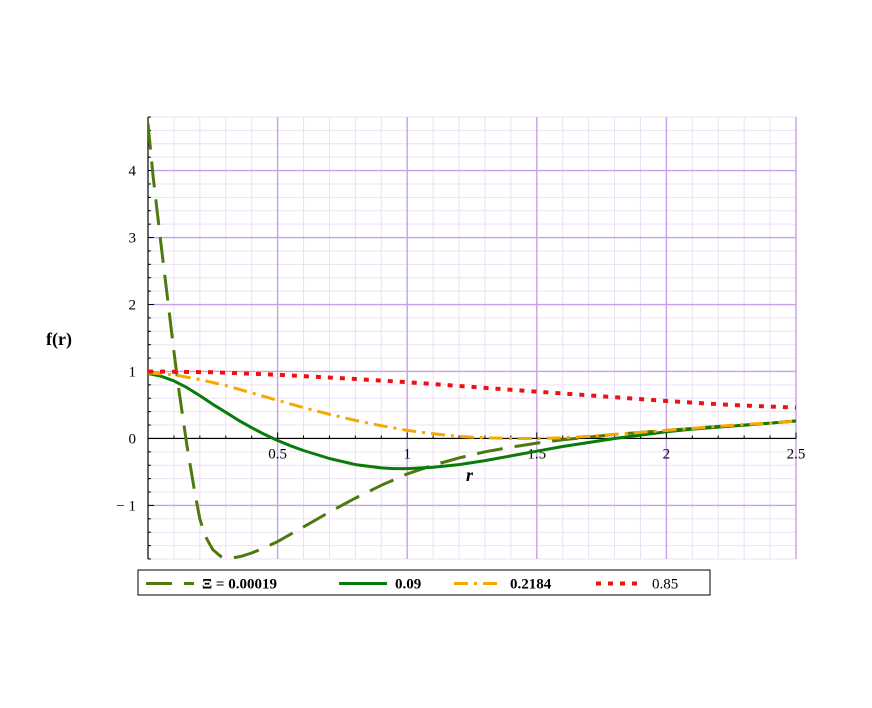 Image resolution: width=872 pixels, height=708 pixels. I want to click on y-tick-label: 1, so click(133, 372).